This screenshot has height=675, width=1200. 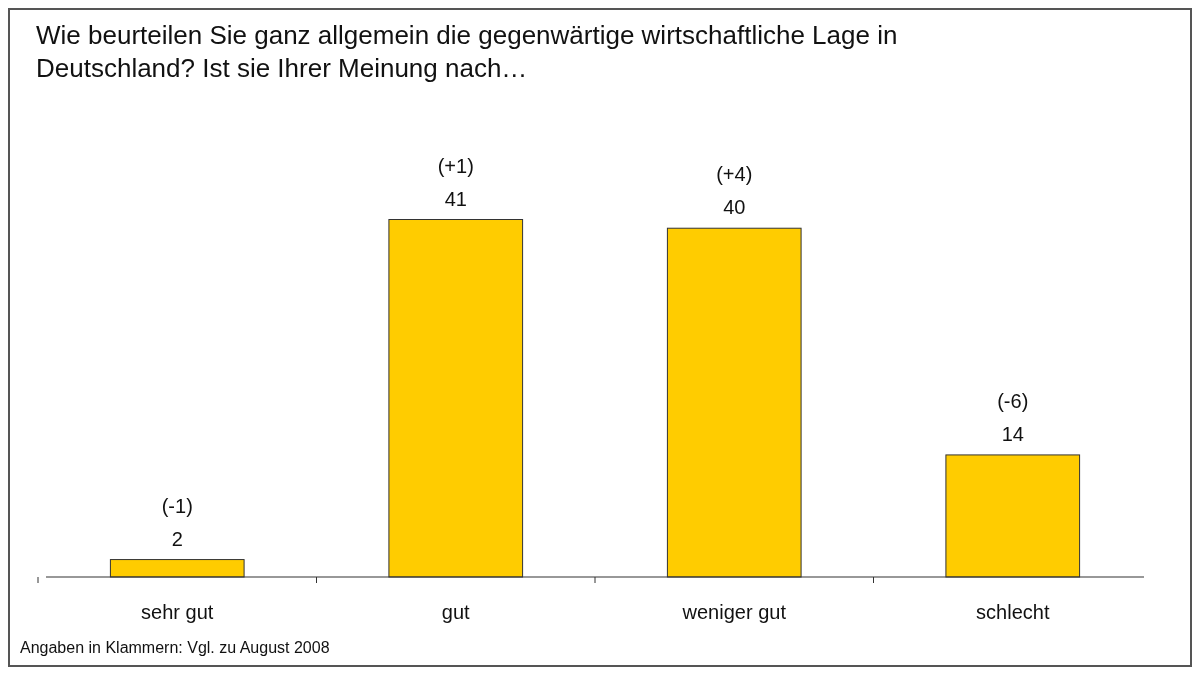 What do you see at coordinates (456, 612) in the screenshot?
I see `x-tick-label: gut` at bounding box center [456, 612].